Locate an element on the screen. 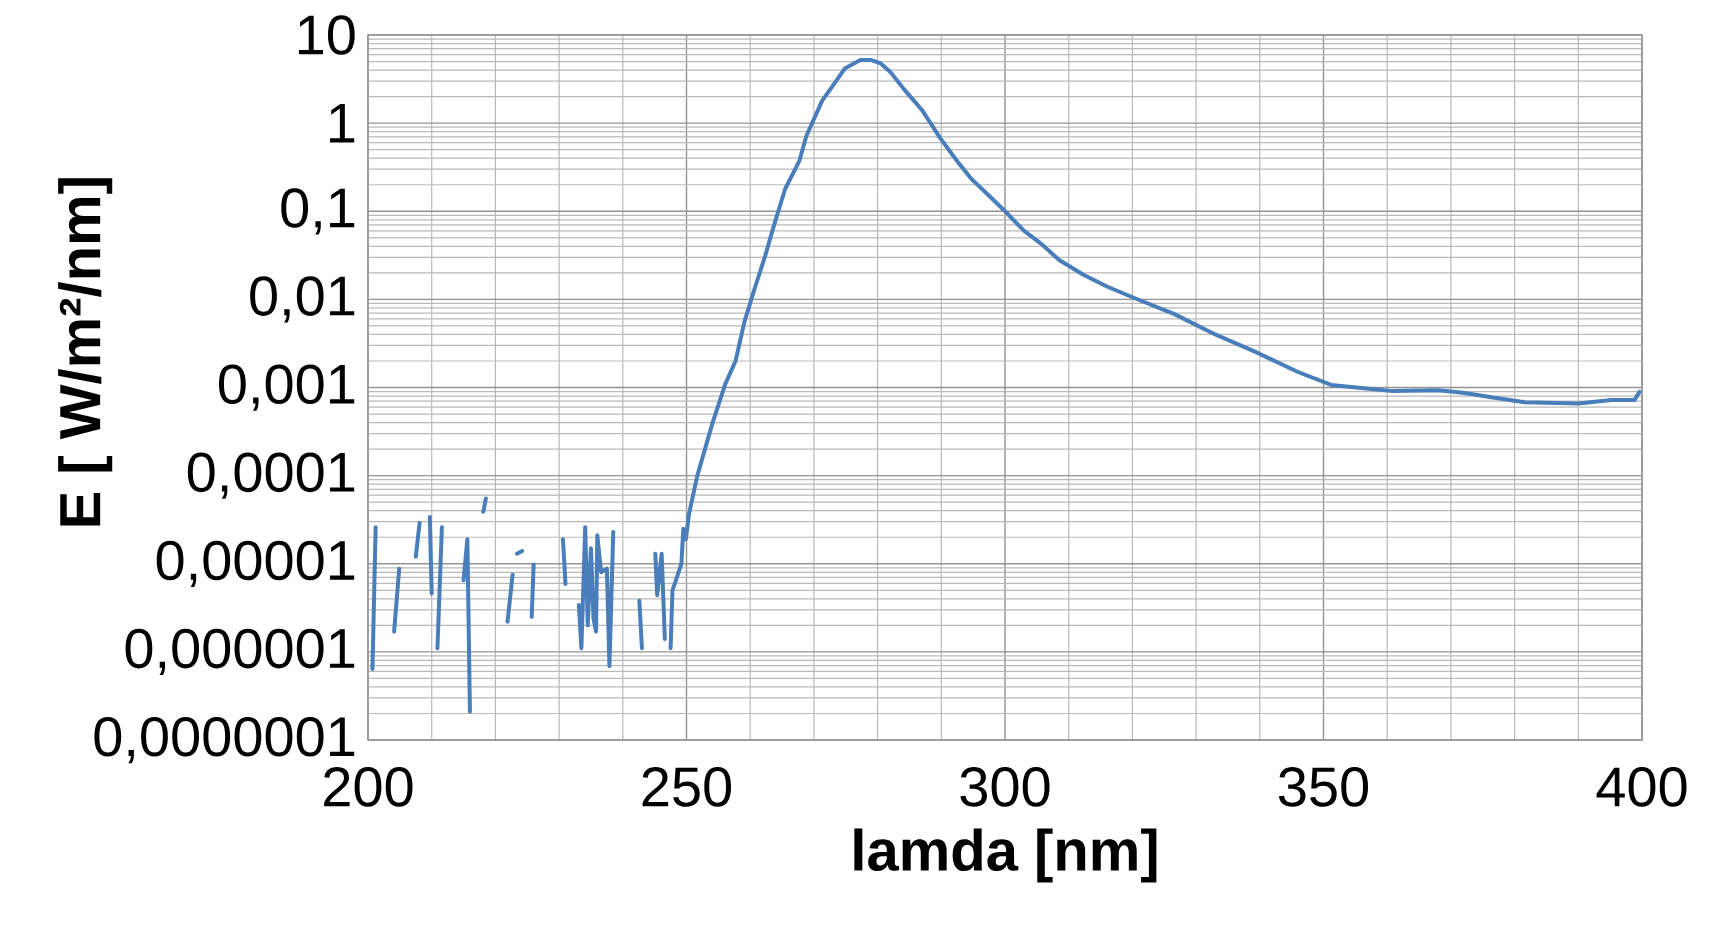  y-tick-label: 0,0000001 is located at coordinates (224, 740).